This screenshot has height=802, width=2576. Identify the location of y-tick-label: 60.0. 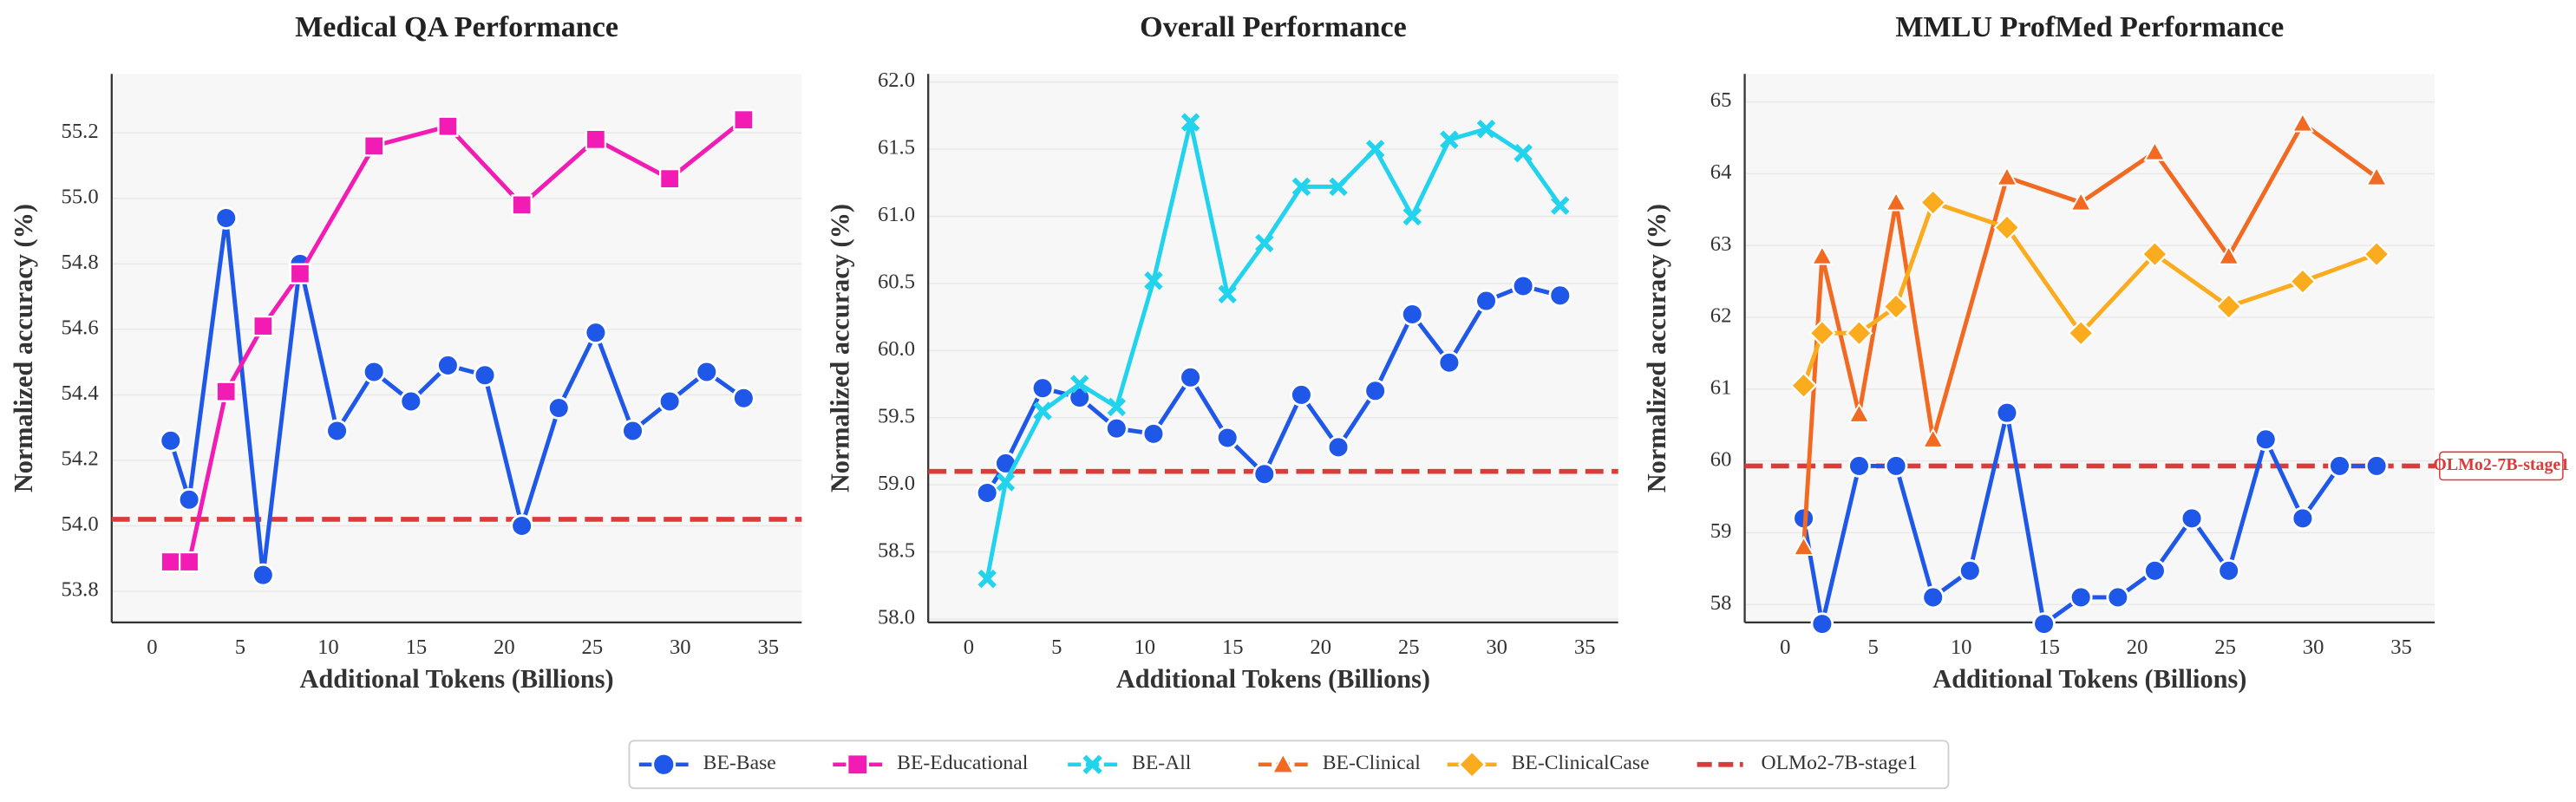
(896, 349).